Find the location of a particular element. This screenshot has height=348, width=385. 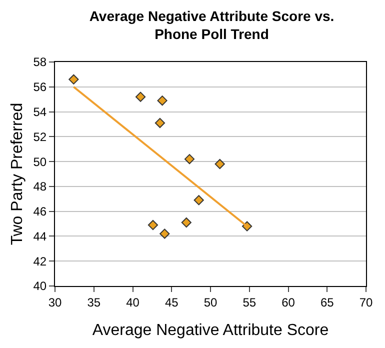

x-tick-label: 35 is located at coordinates (94, 302).